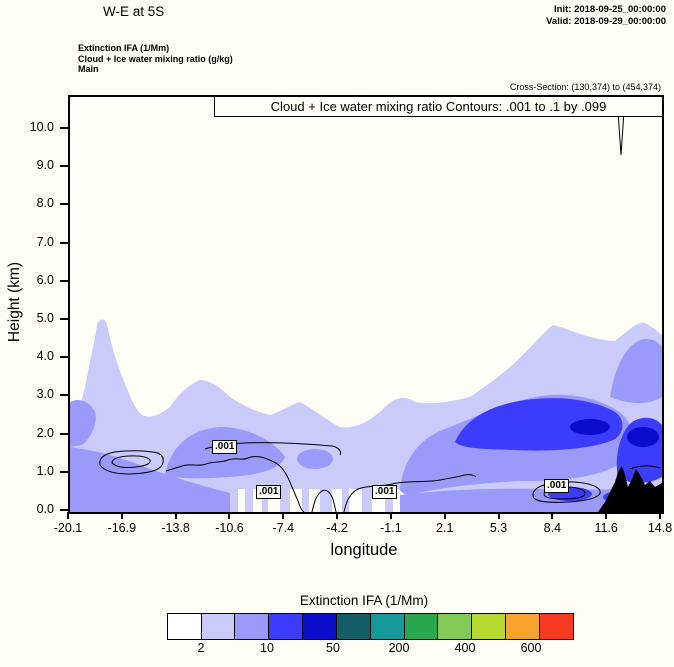 The width and height of the screenshot is (674, 667). Describe the element at coordinates (660, 528) in the screenshot. I see `x-tick-label: 14.8` at that location.